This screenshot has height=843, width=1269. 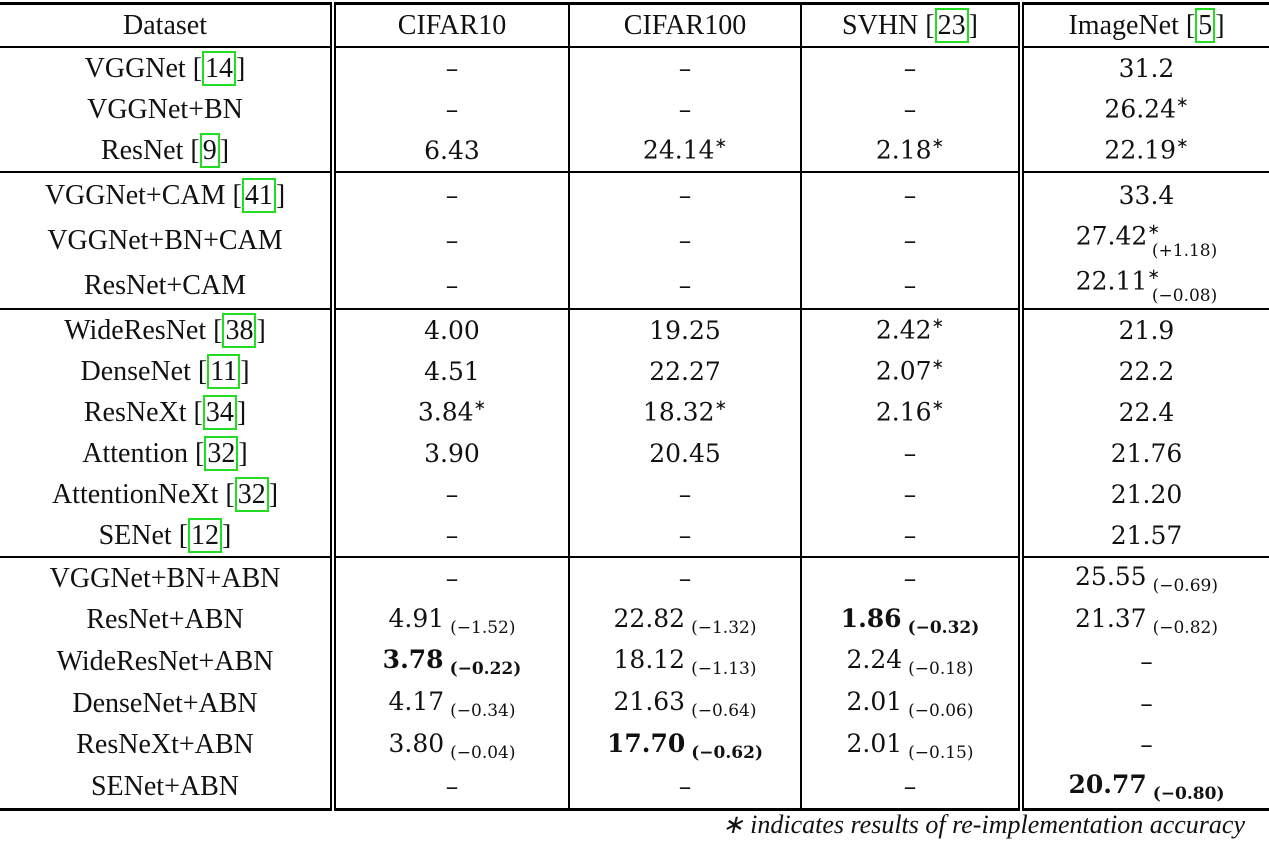 What do you see at coordinates (1145, 412) in the screenshot?
I see `value-cell: 22.4` at bounding box center [1145, 412].